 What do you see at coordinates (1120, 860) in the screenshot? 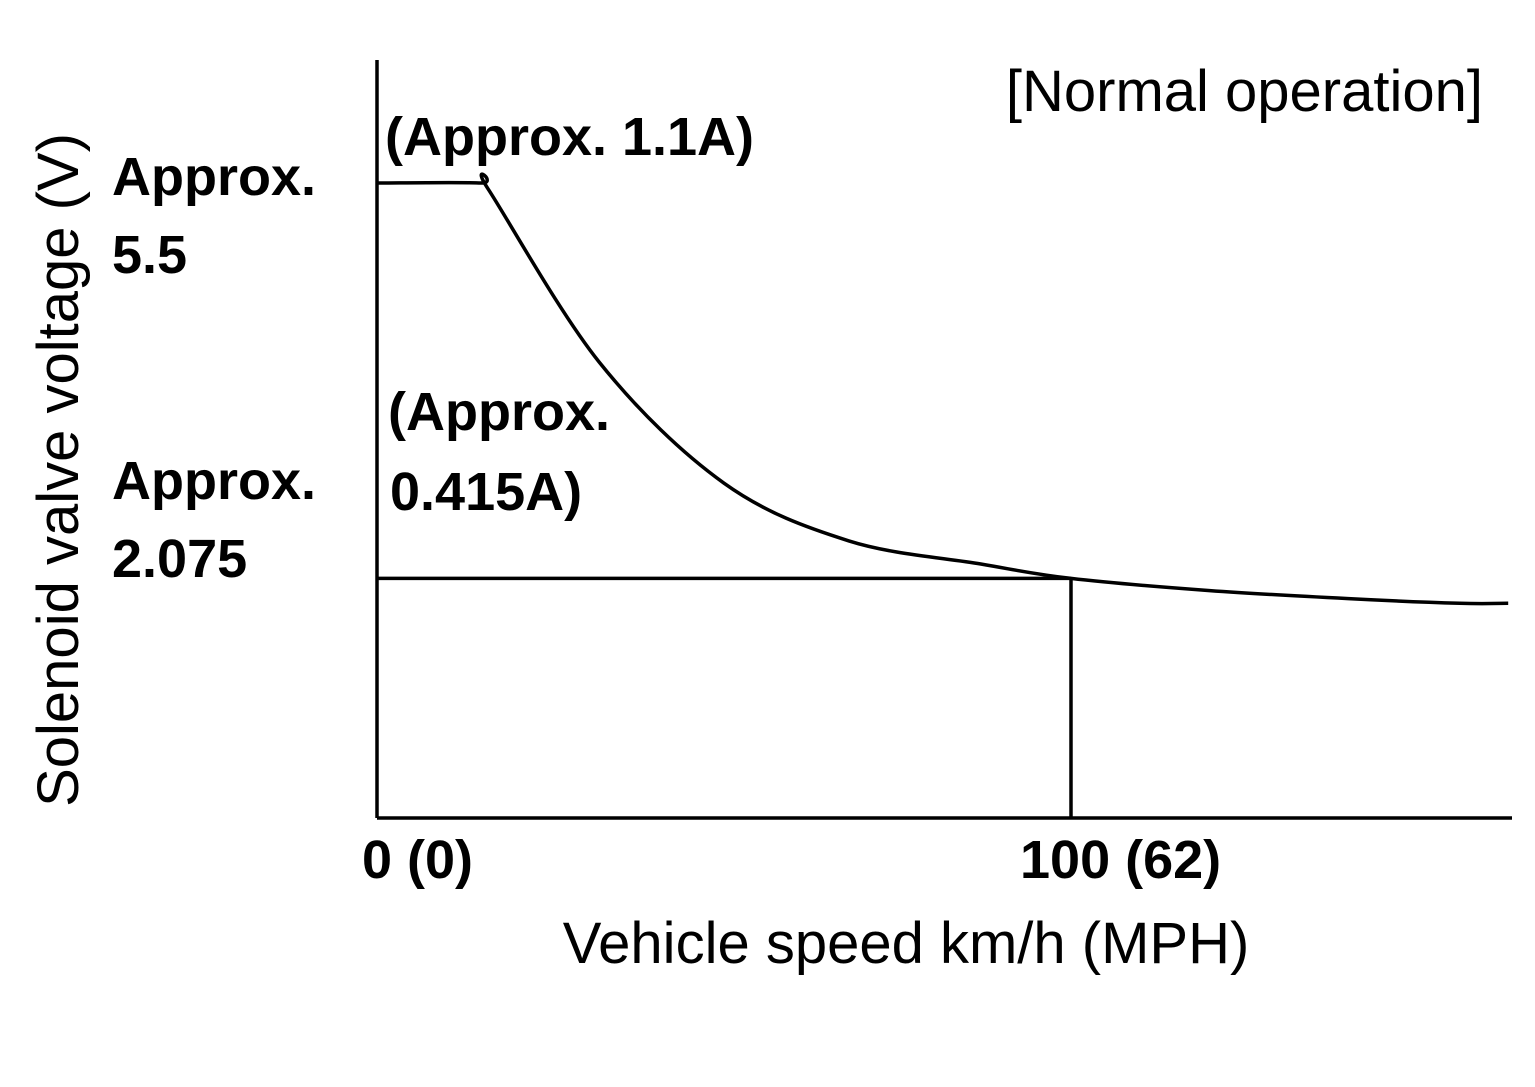
I see `x-tick-label-100: 100 (62)` at bounding box center [1120, 860].